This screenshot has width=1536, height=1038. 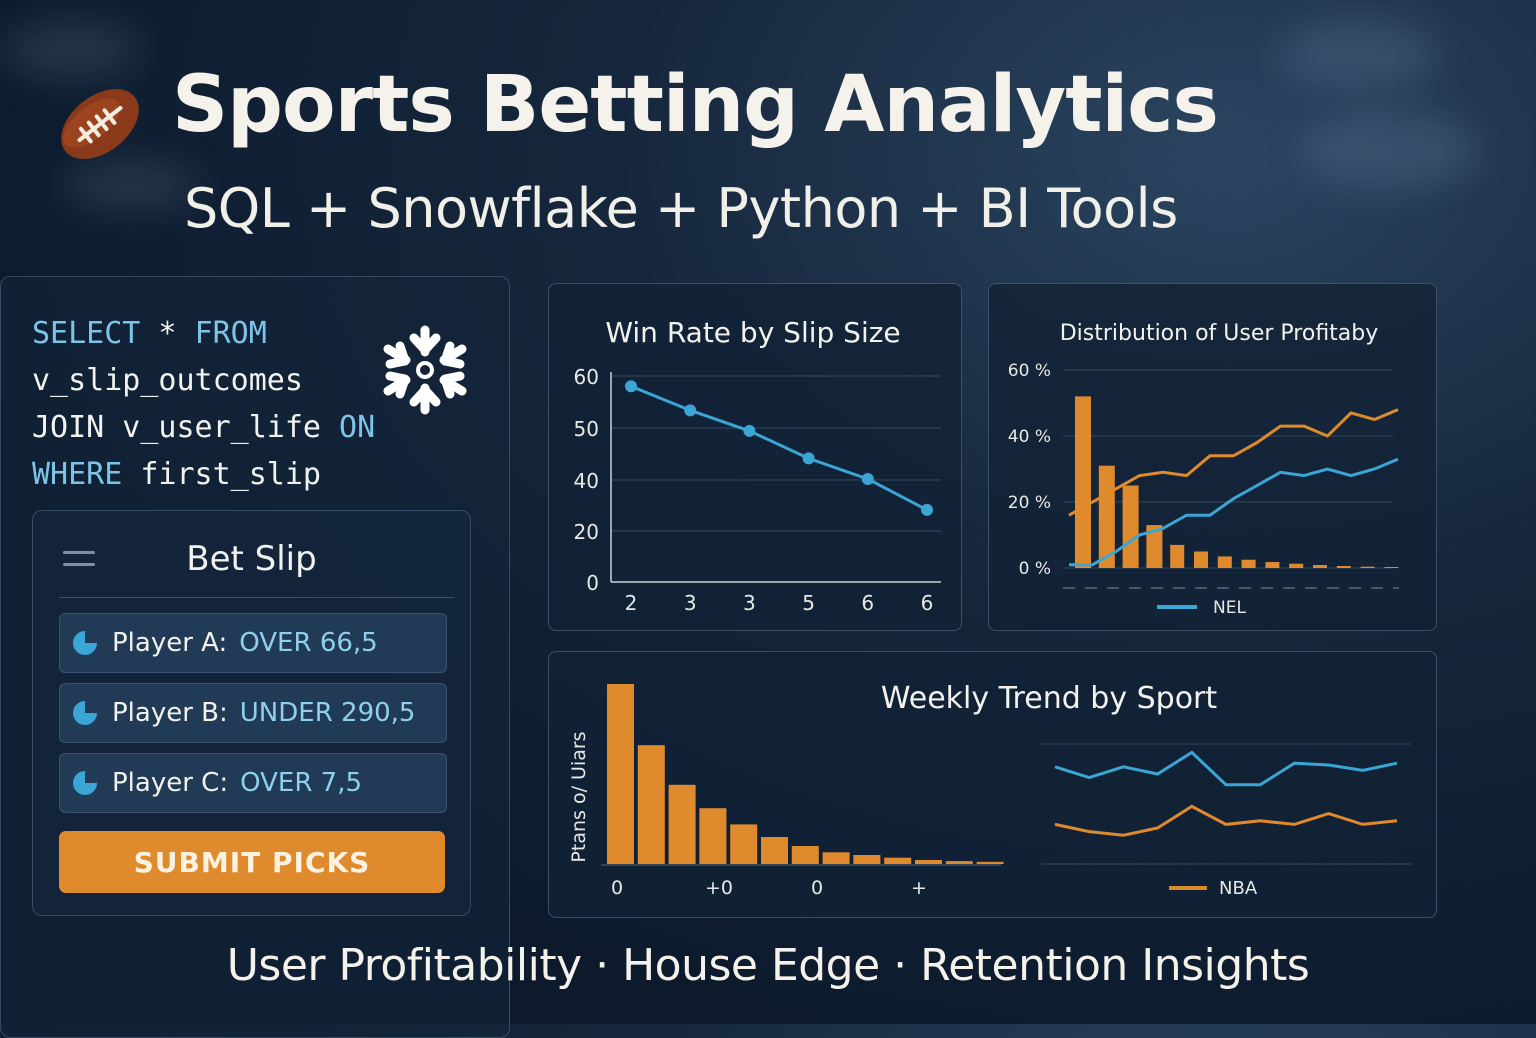 I want to click on pick-line: OVER 66,5, so click(x=308, y=643).